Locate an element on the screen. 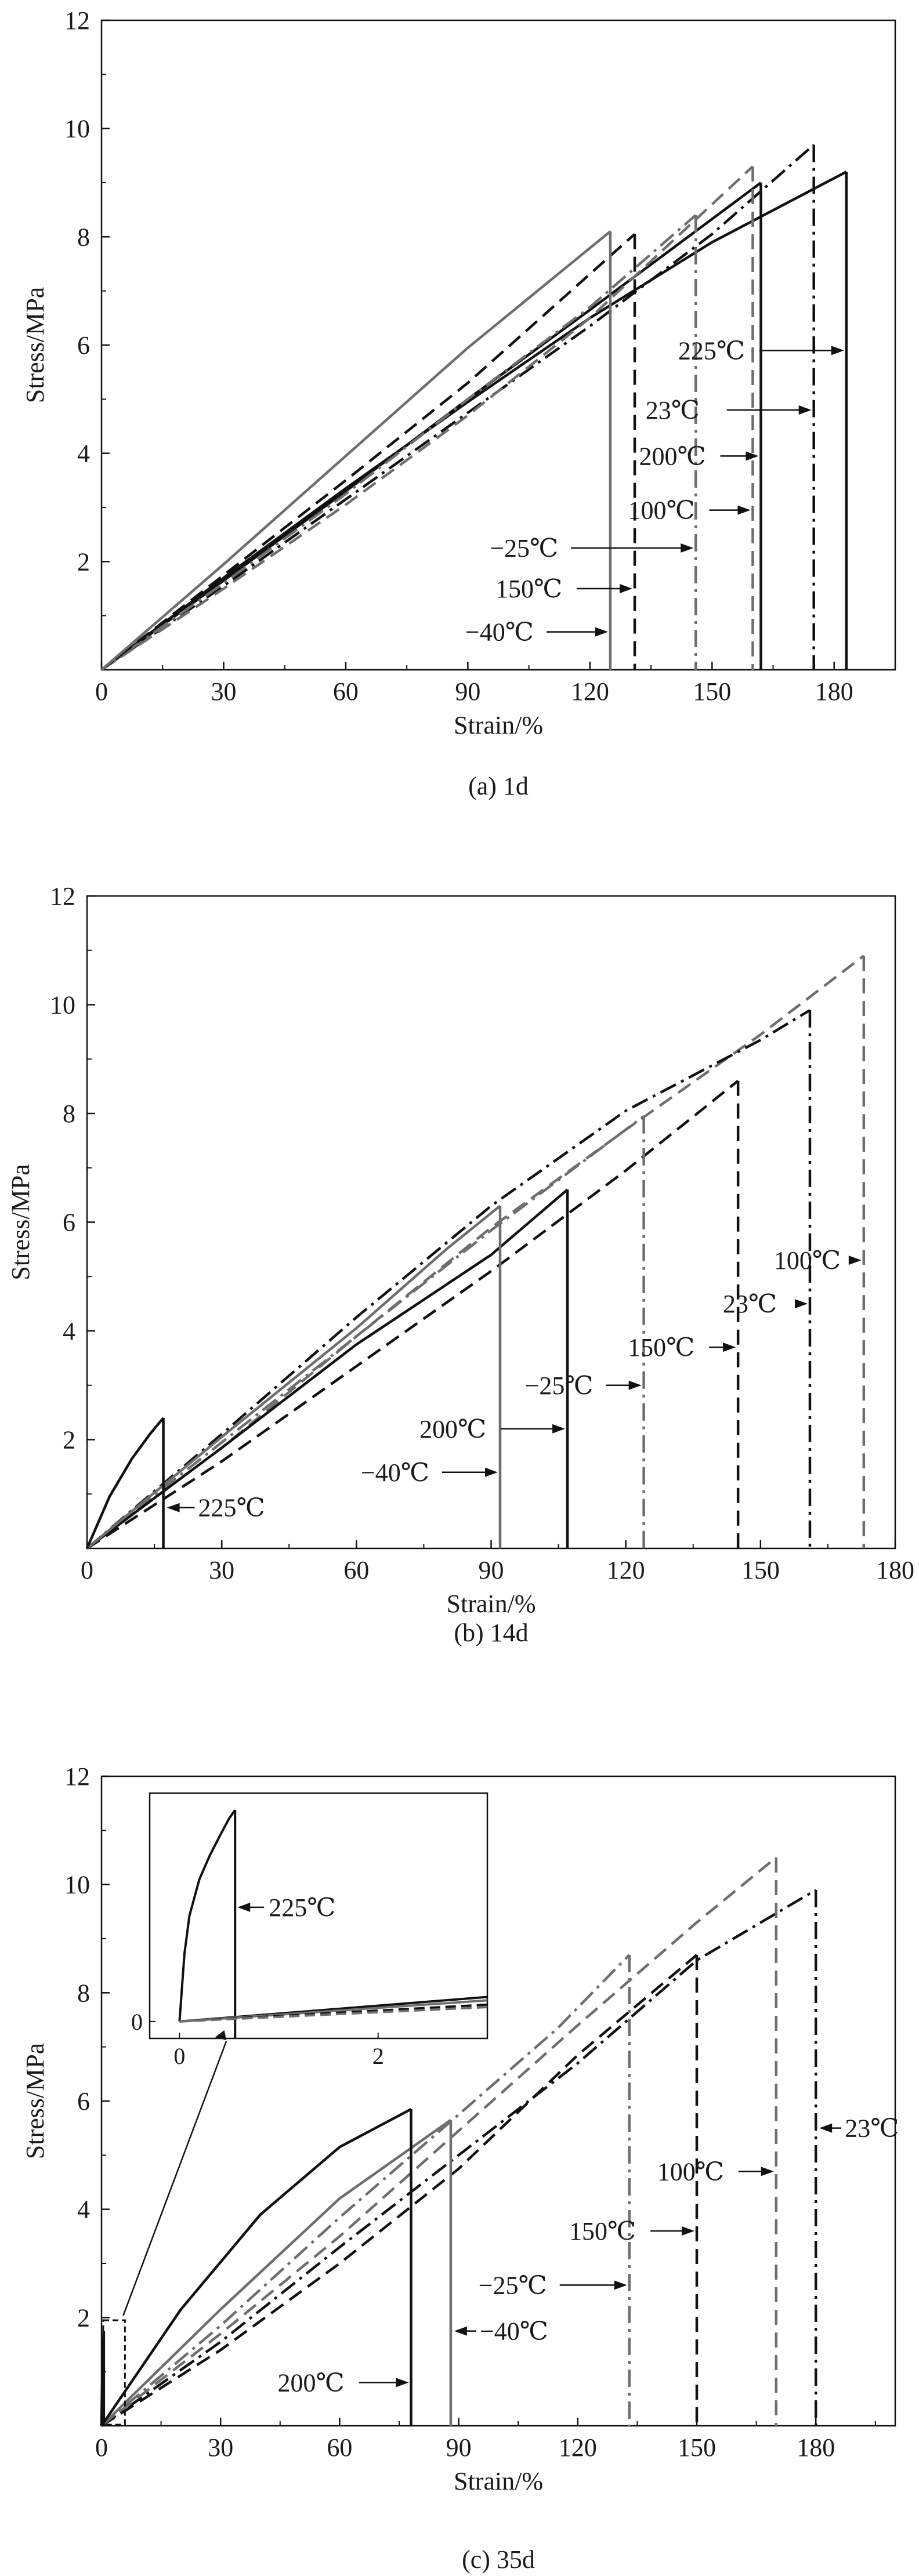 The width and height of the screenshot is (919, 2576). zoom-pointer-line is located at coordinates (174, 2178).